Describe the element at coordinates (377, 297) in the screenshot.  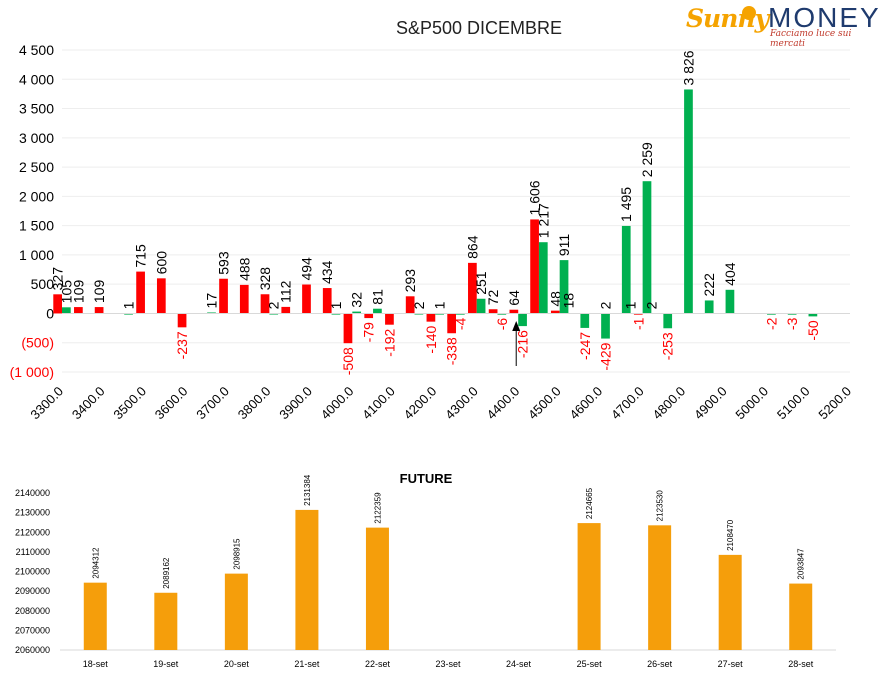
I see `data-label: 81` at that location.